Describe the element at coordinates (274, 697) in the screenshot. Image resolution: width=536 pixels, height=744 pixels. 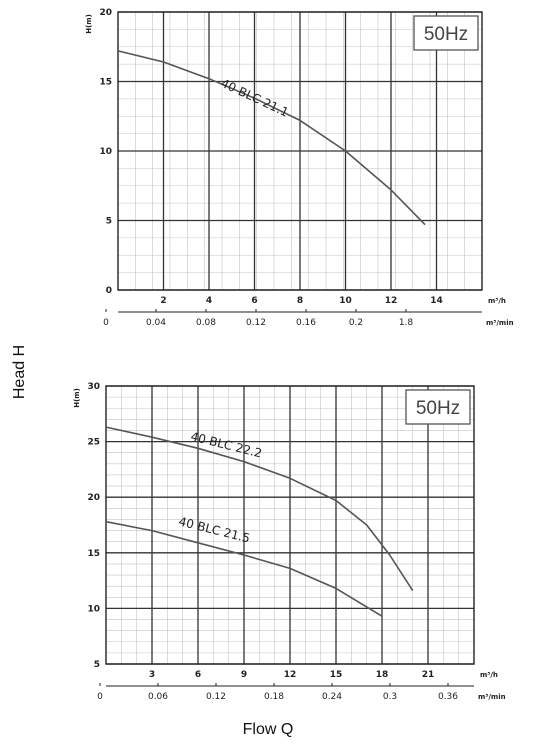
I see `x-tick-label-secondary: 0.18` at that location.